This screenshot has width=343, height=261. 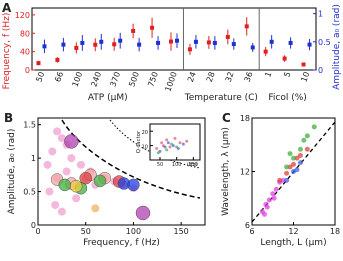 I want to click on x-tick-label: 24, so click(x=192, y=77).